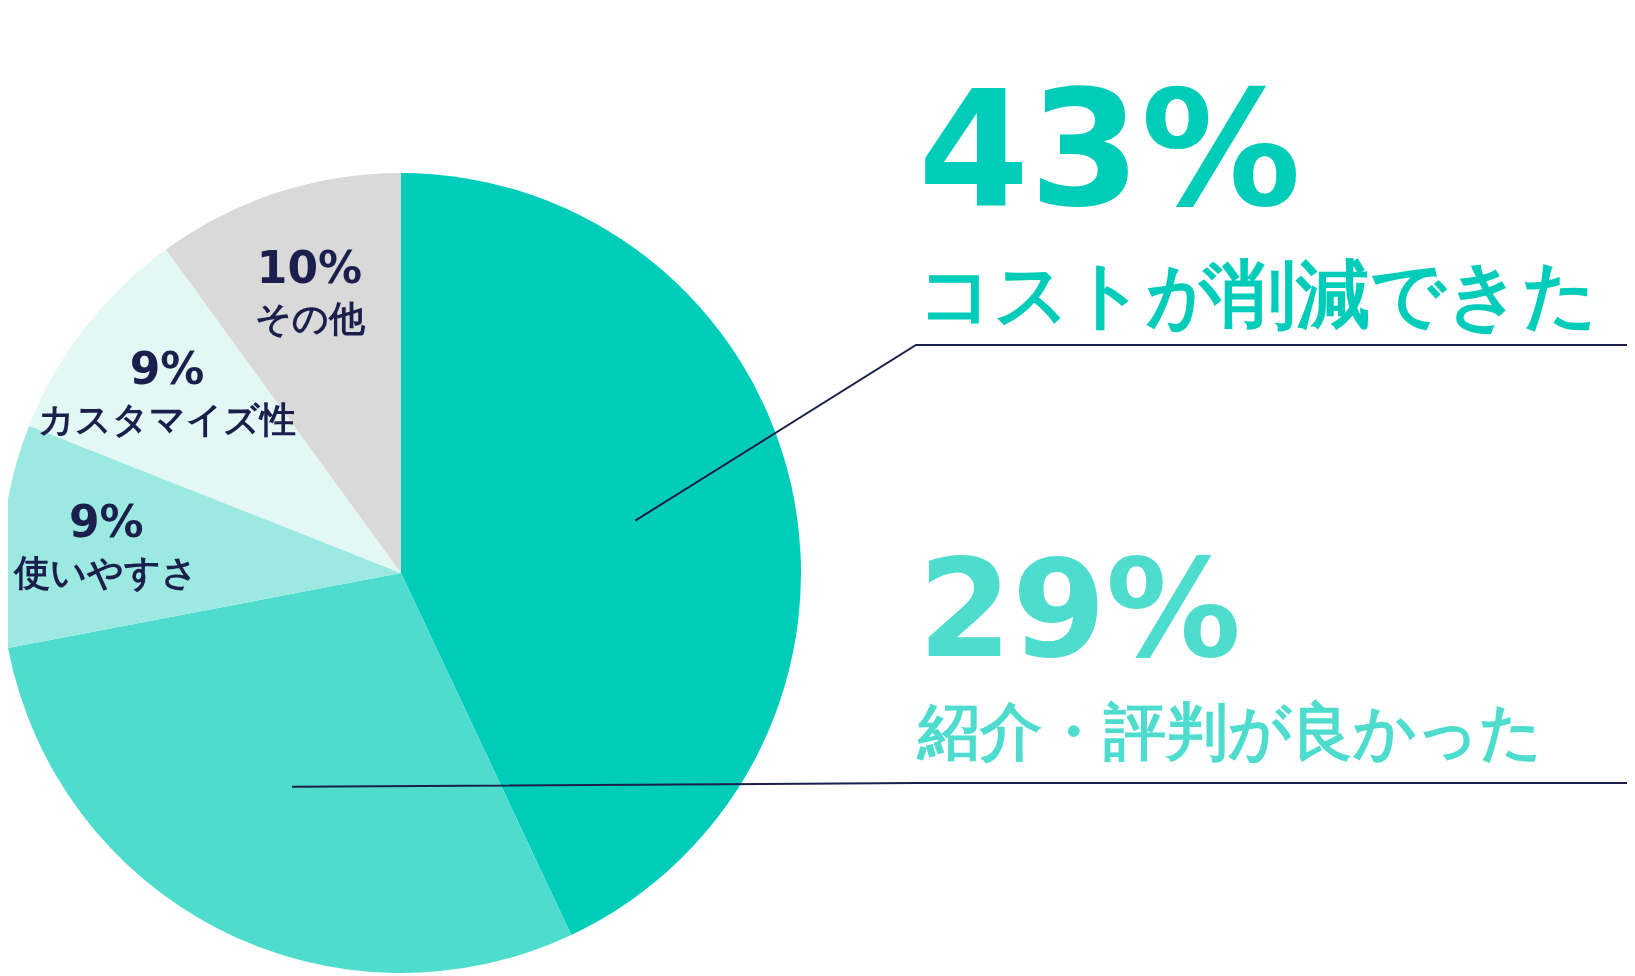  Describe the element at coordinates (1258, 294) in the screenshot. I see `slice-label: コストが削減できた` at that location.